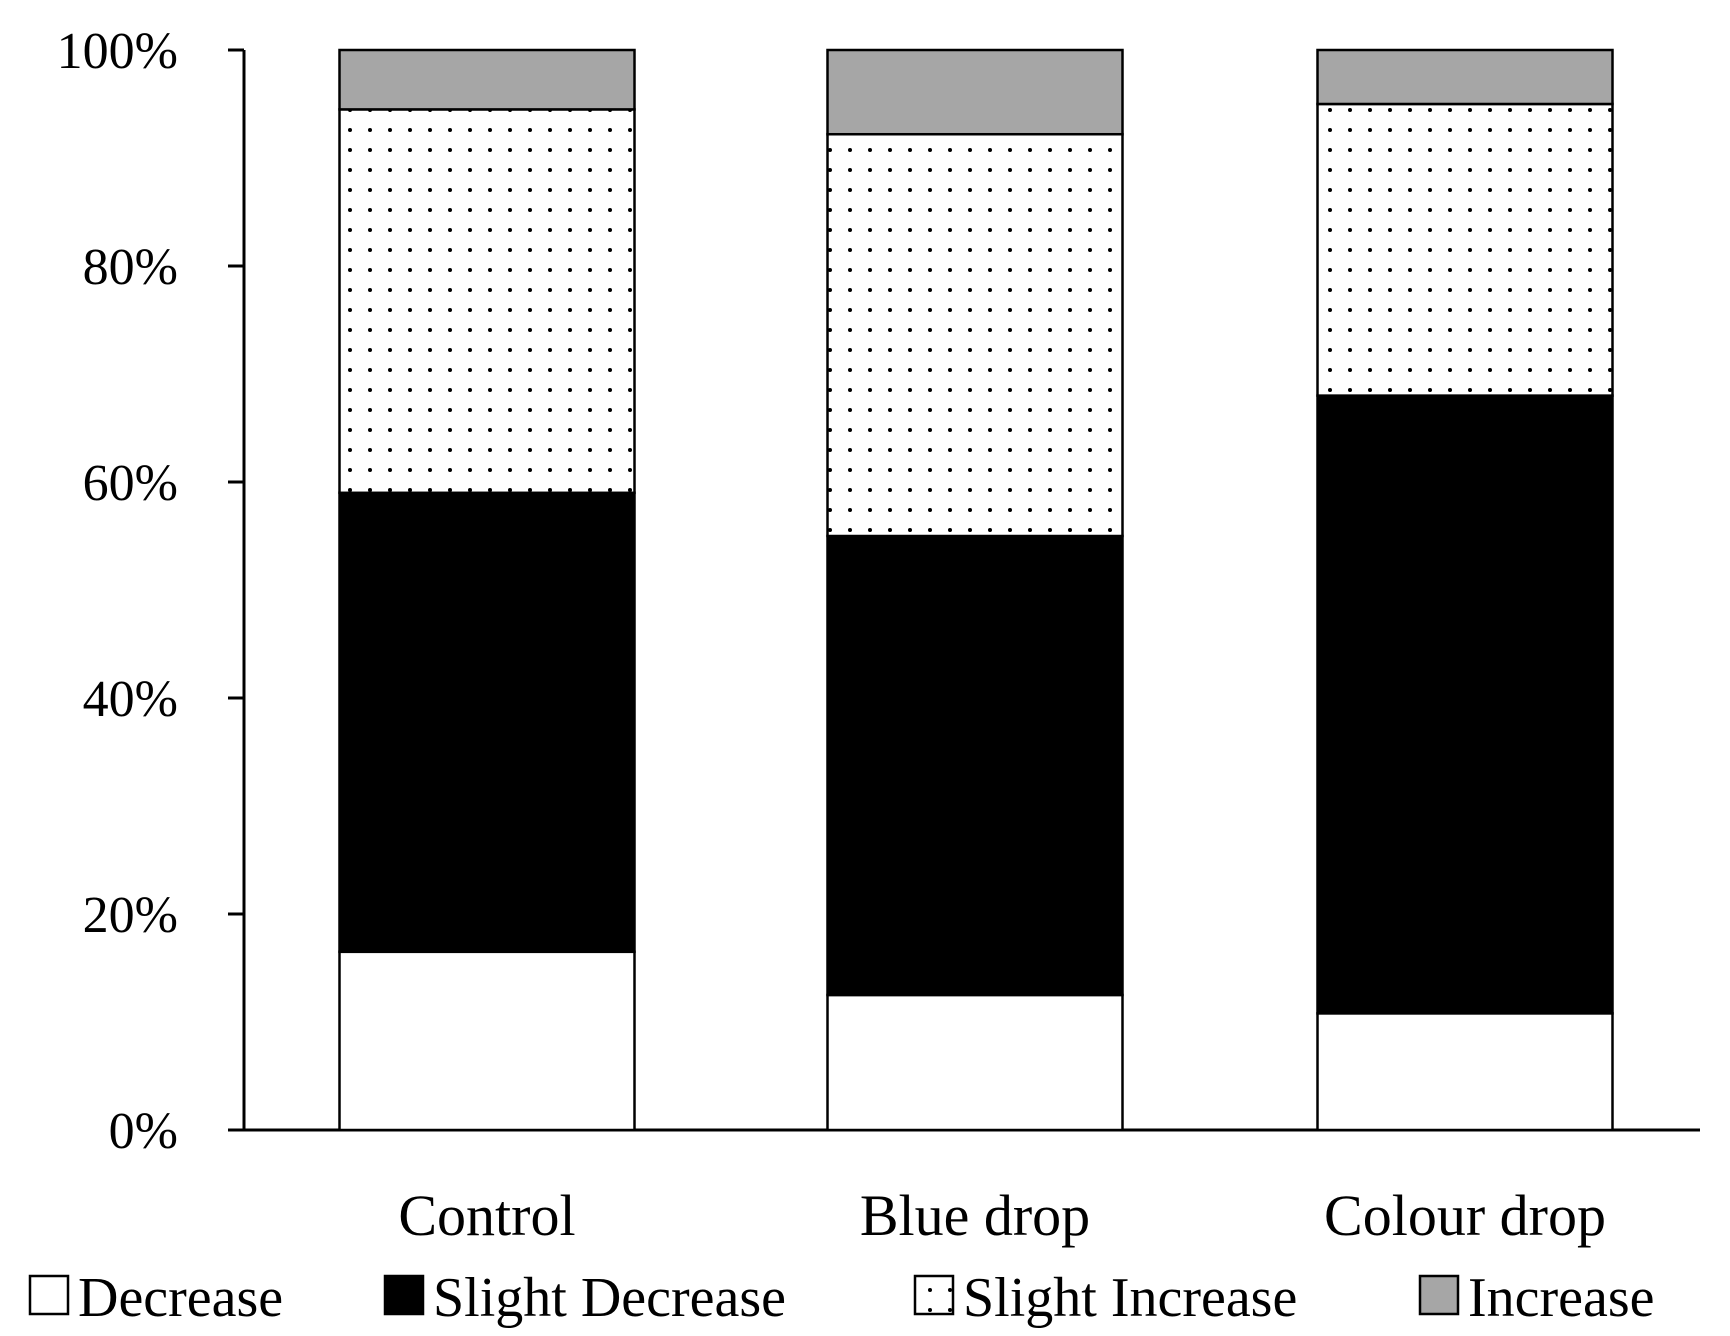  Describe the element at coordinates (130, 483) in the screenshot. I see `y-tick-label: 60%` at that location.